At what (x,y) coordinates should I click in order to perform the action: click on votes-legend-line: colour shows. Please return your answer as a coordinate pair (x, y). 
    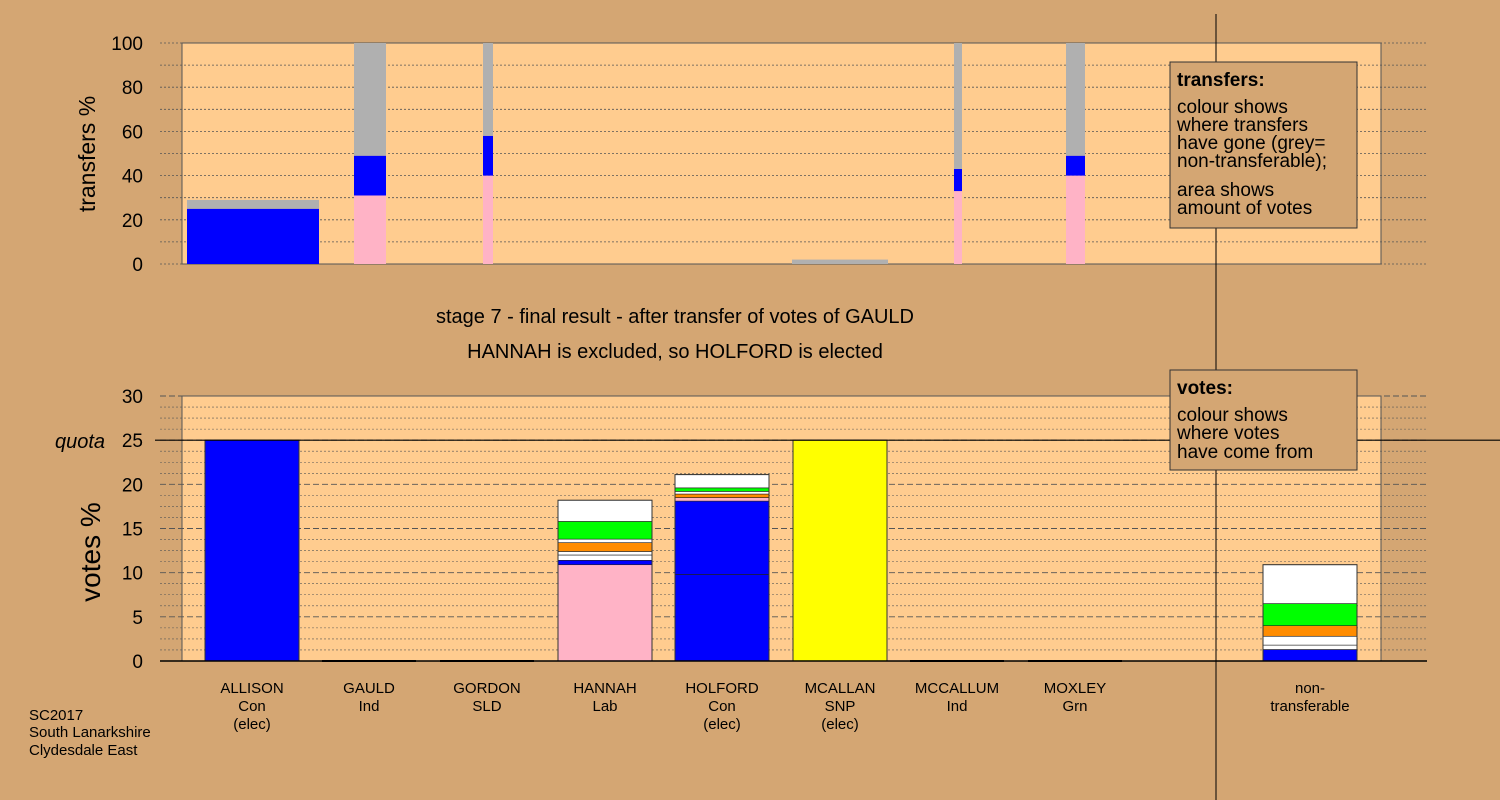
    Looking at the image, I should click on (1232, 415).